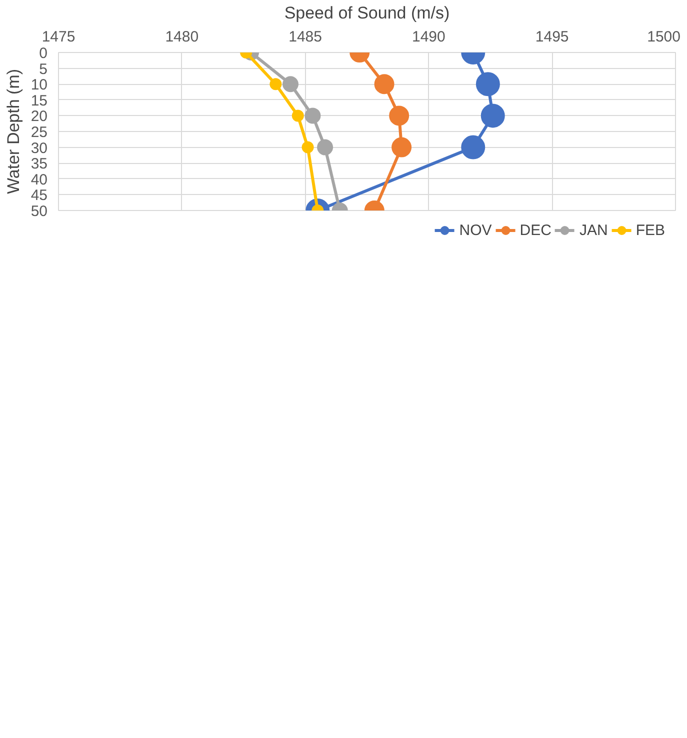  Describe the element at coordinates (39, 164) in the screenshot. I see `y-tick-label: 35` at that location.